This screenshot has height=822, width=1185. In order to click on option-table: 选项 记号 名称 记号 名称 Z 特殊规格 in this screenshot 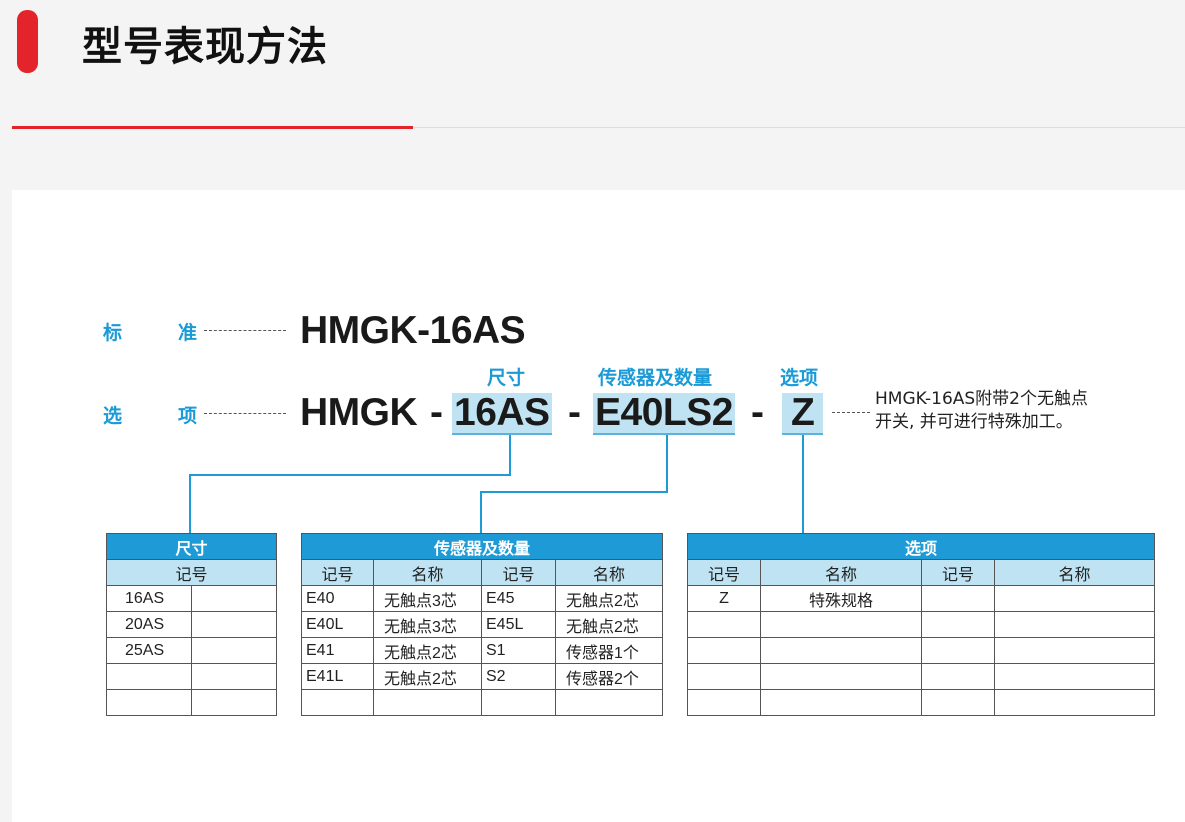, I will do `click(921, 624)`.